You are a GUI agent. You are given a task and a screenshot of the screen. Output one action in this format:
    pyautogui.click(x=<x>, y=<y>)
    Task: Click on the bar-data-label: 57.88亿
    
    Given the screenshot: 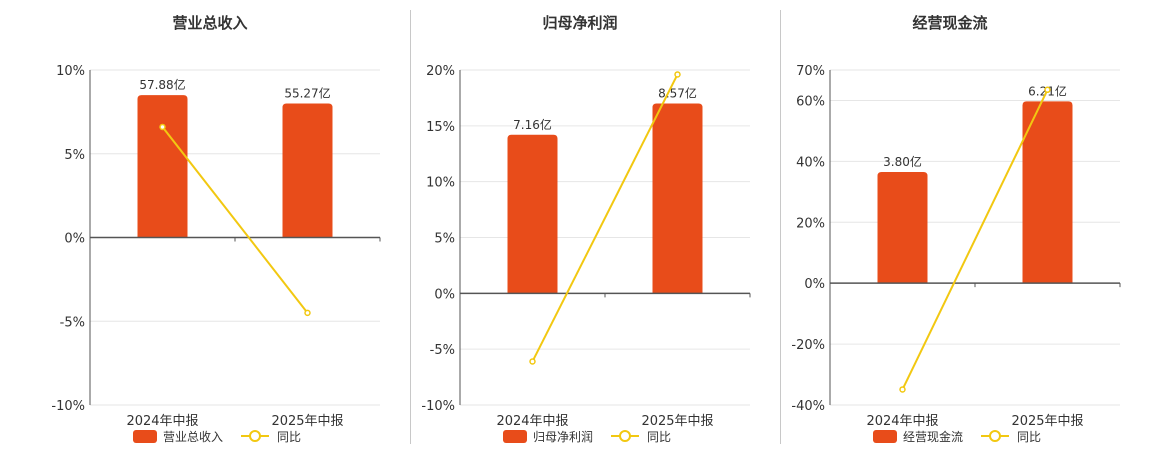 What is the action you would take?
    pyautogui.click(x=162, y=84)
    